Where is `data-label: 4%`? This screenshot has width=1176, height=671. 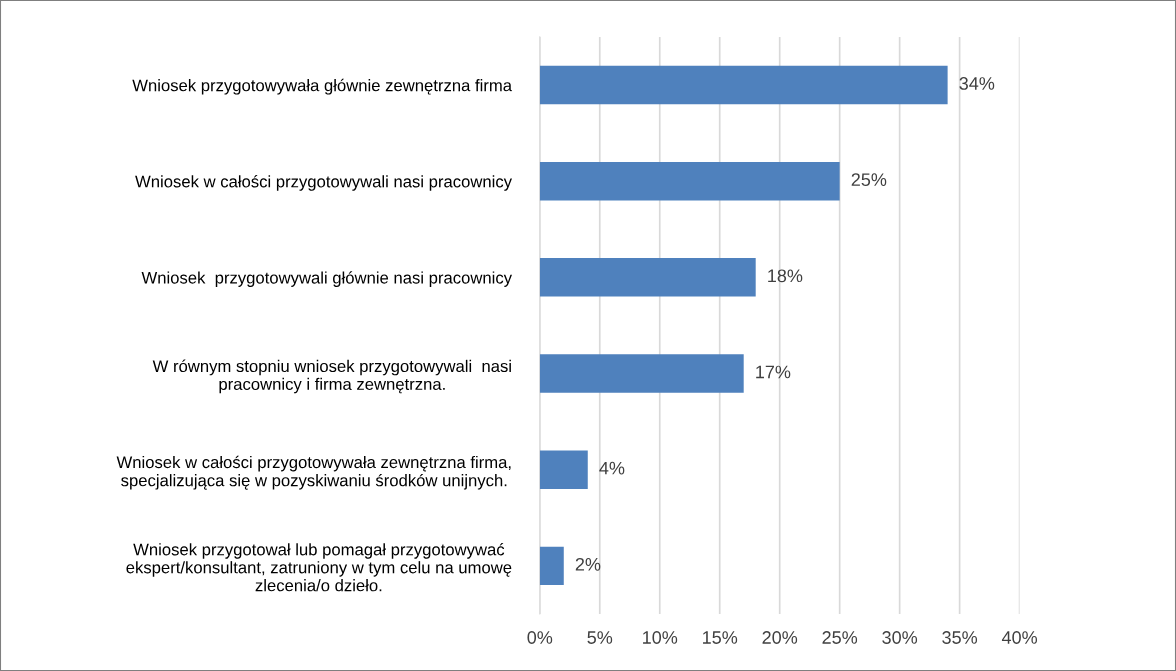
data-label: 4% is located at coordinates (612, 468).